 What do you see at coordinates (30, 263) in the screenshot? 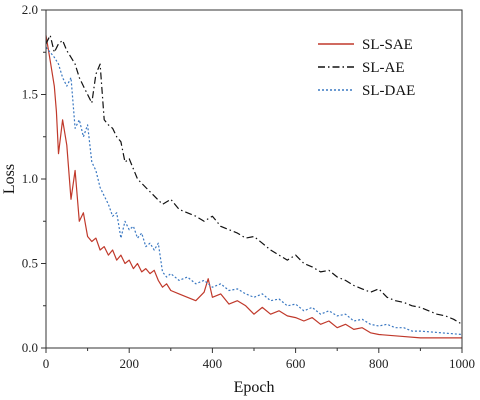
I see `y-tick-label: 0.5` at bounding box center [30, 263].